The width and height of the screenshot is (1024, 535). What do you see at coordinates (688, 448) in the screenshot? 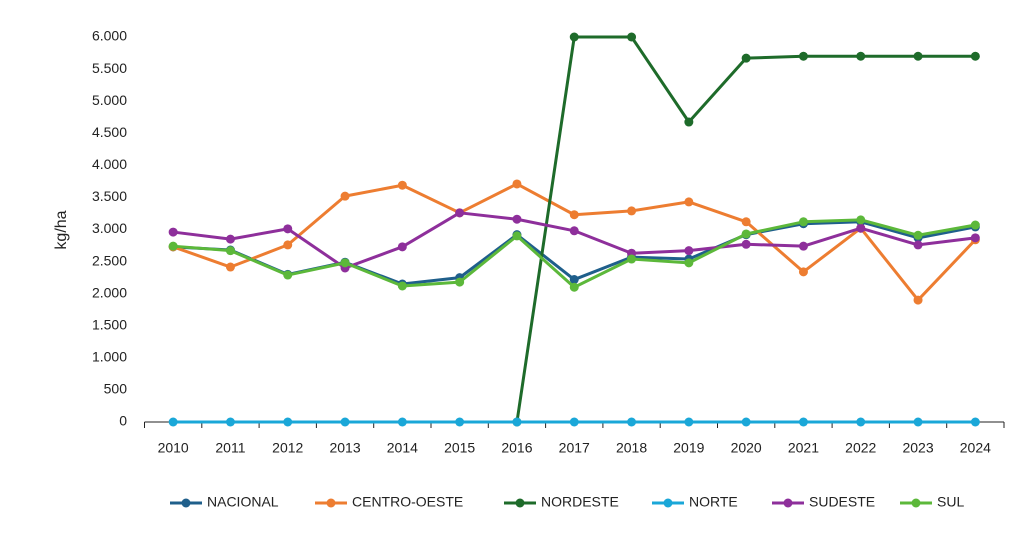
I see `x-tick-label: 2019` at bounding box center [688, 448].